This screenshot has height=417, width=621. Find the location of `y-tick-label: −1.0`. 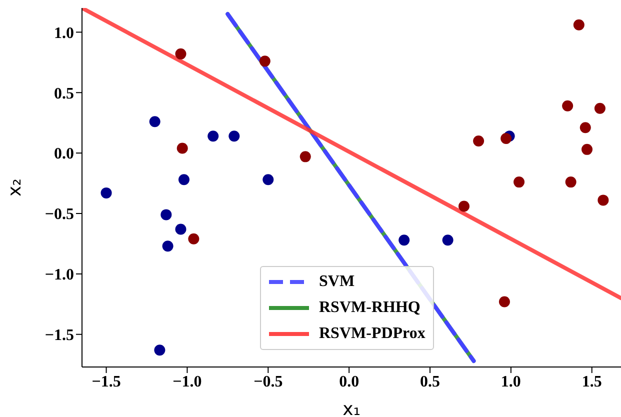

y-tick-label: −1.0 is located at coordinates (59, 275).